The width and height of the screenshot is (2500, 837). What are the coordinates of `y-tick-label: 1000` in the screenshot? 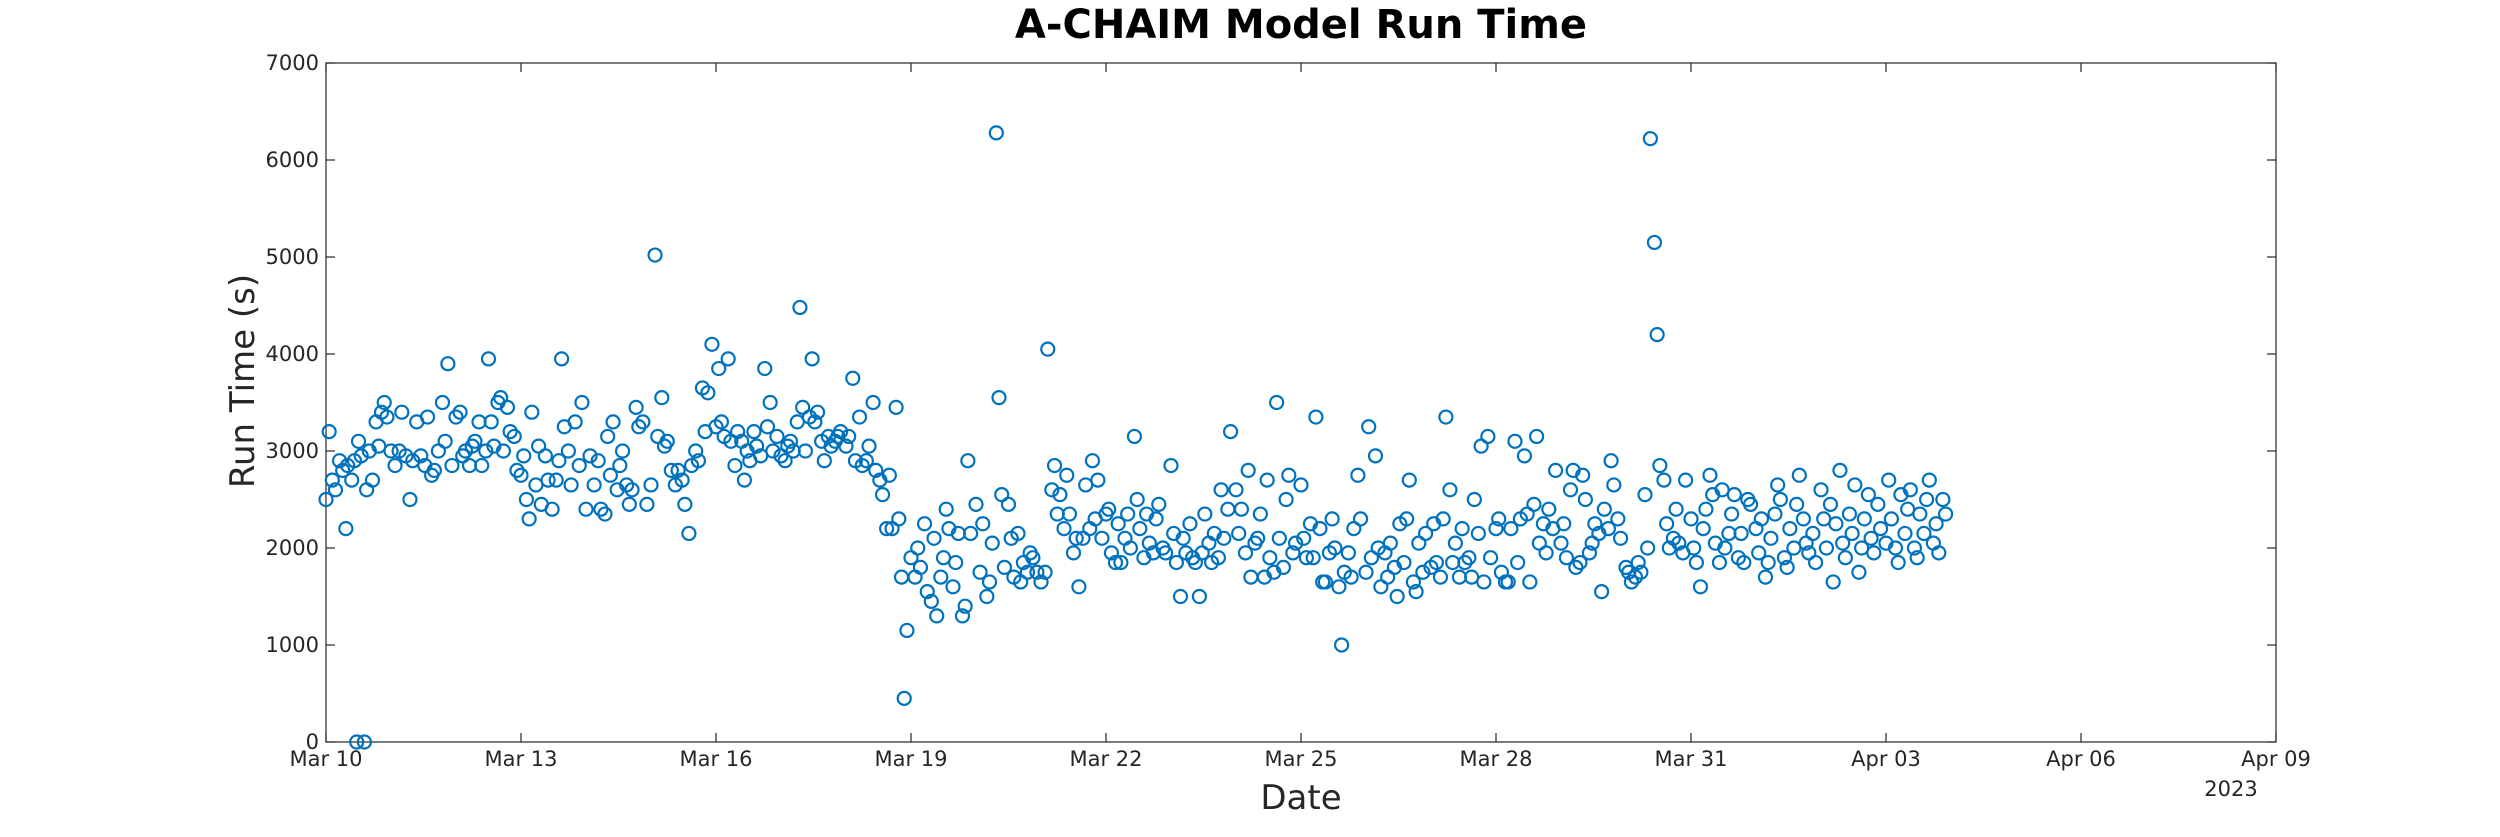 It's located at (292, 645).